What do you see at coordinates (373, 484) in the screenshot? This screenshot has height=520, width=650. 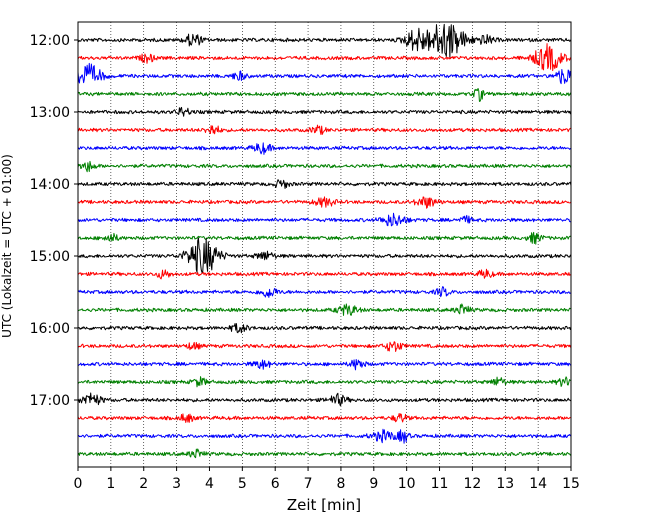 I see `x-tick-label: 9` at bounding box center [373, 484].